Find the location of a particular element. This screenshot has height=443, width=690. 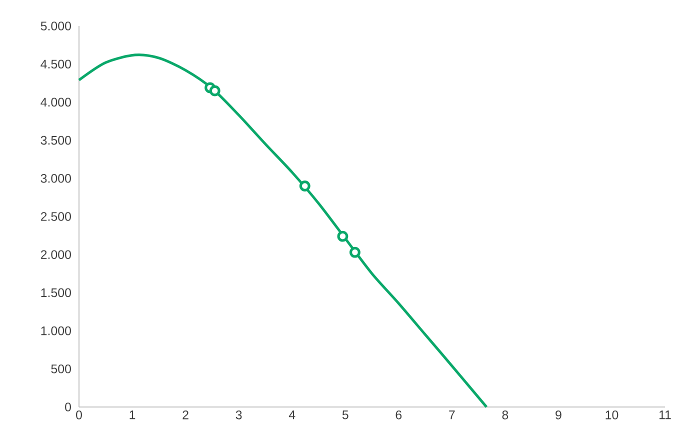

x-tick-label: 5 is located at coordinates (345, 415).